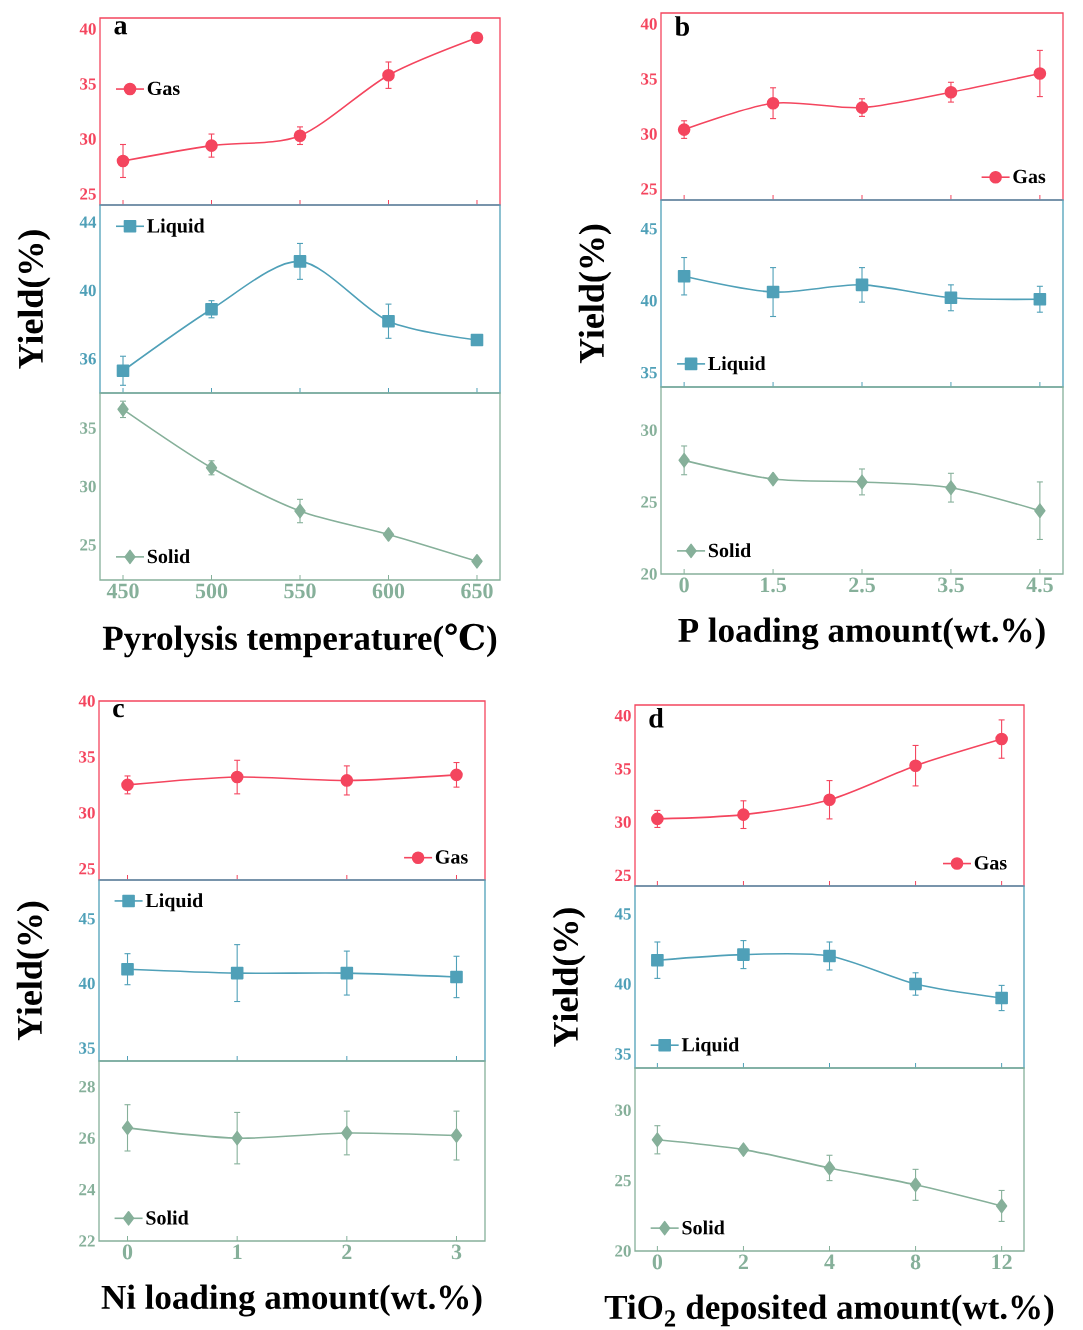 This screenshot has height=1330, width=1083. What do you see at coordinates (656, 717) in the screenshot?
I see `chart-title: d` at bounding box center [656, 717].